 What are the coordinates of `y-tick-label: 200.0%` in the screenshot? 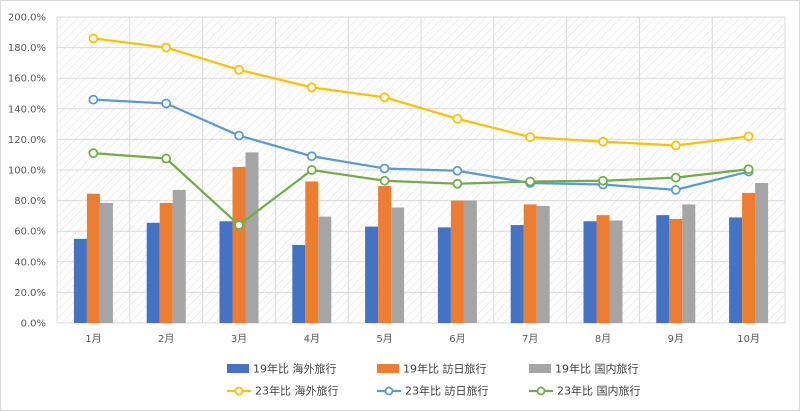 It's located at (27, 18).